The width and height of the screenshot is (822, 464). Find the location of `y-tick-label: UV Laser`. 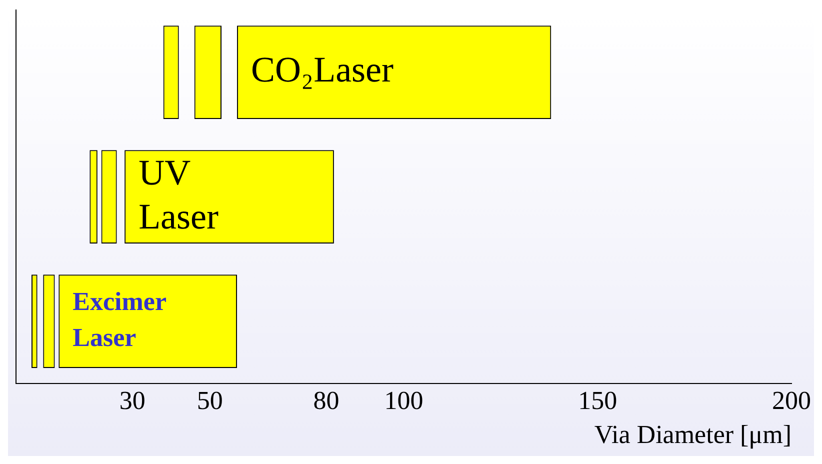

y-tick-label: UV Laser is located at coordinates (178, 194).